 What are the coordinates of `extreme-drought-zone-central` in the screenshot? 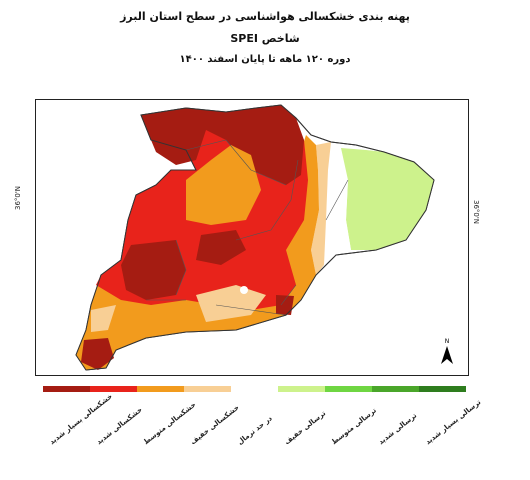 It's located at (221, 247).